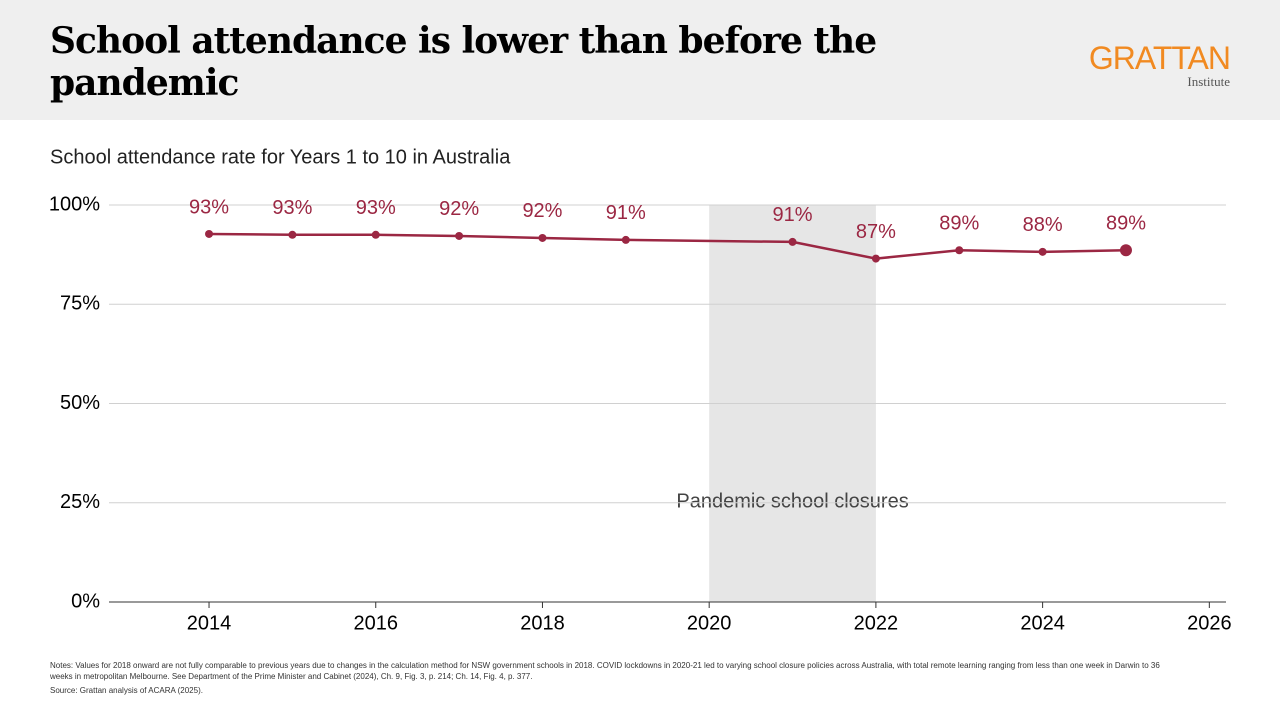  What do you see at coordinates (85, 601) in the screenshot?
I see `y-tick-label: 0%` at bounding box center [85, 601].